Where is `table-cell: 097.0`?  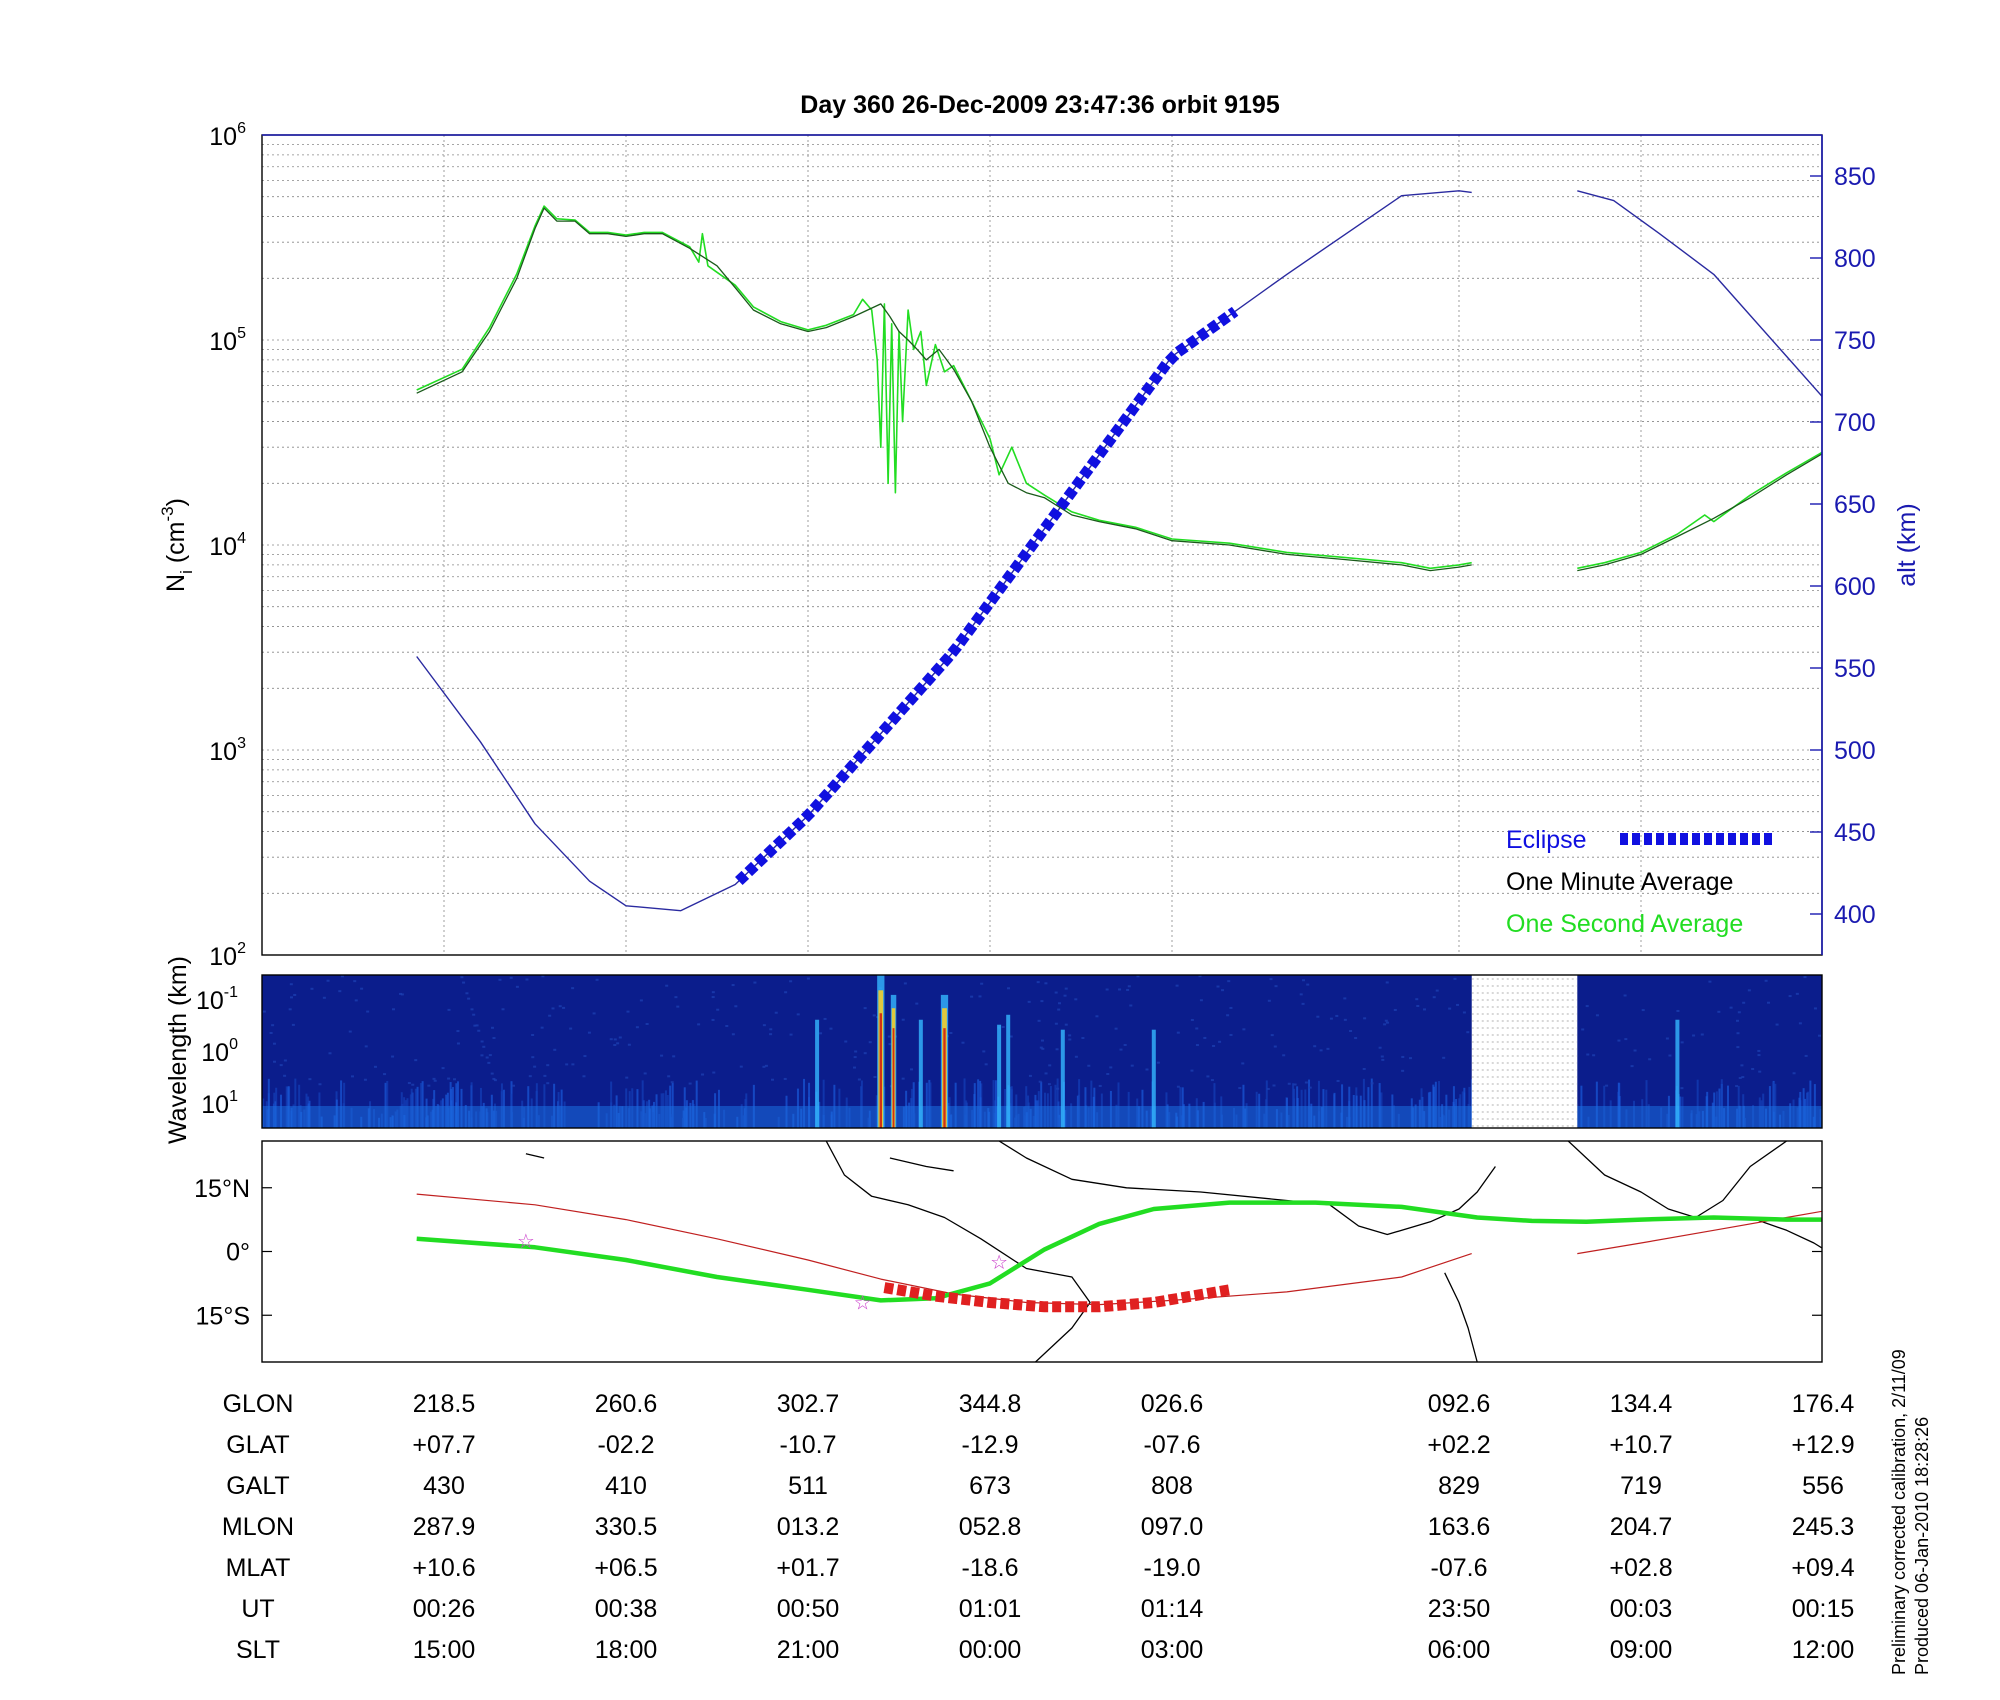 table-cell: 097.0 is located at coordinates (1172, 1527).